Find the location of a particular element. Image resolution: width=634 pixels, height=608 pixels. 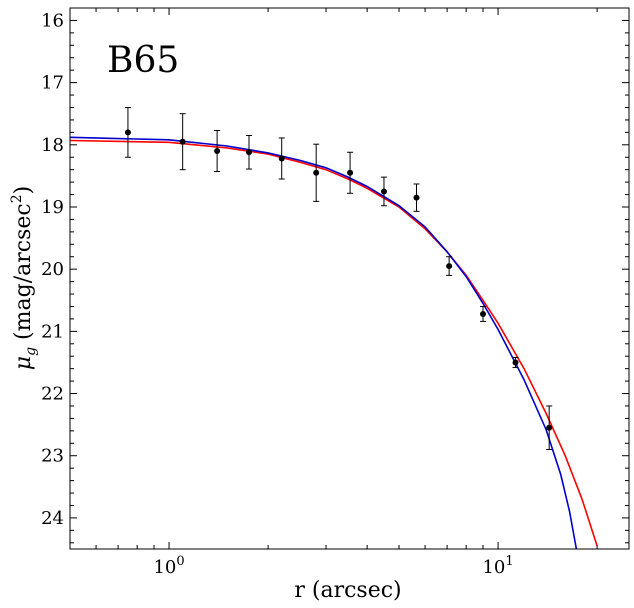

y-tick-label: 16 is located at coordinates (52, 20).